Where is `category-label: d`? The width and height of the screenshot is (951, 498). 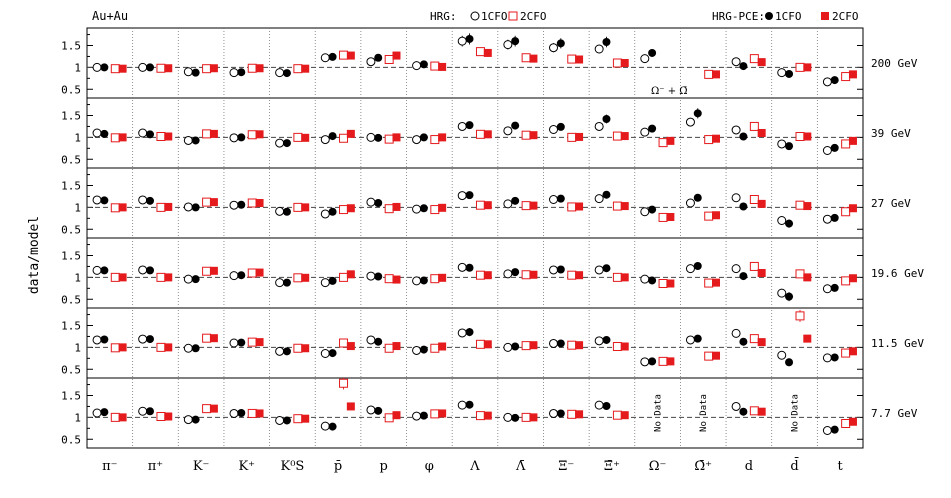
category-label: d is located at coordinates (749, 466).